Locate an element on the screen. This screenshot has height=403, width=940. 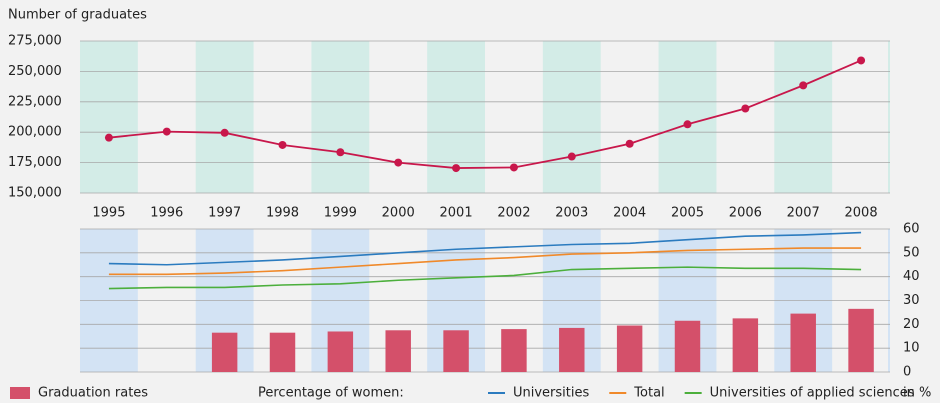
y-tick-label: 30 is located at coordinates (911, 300).